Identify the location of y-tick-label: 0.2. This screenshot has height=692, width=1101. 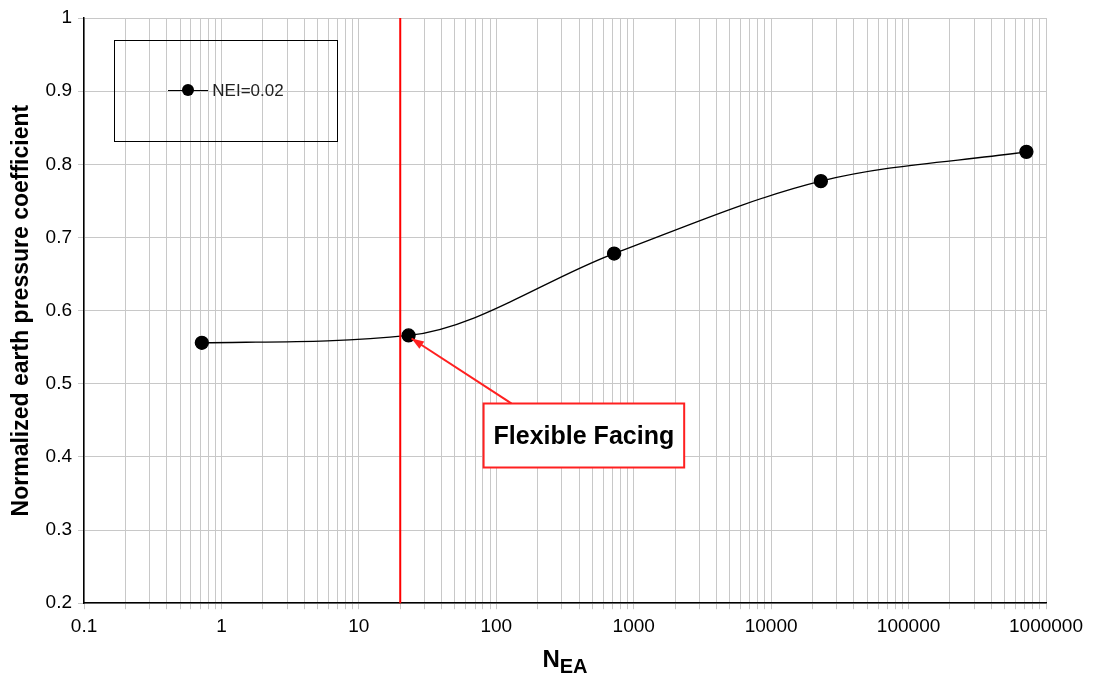
(59, 602).